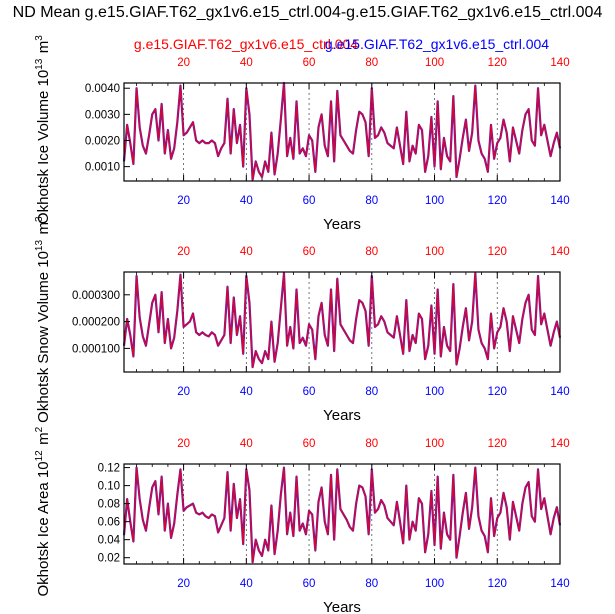  What do you see at coordinates (102, 141) in the screenshot?
I see `ytick-label: 0.0020` at bounding box center [102, 141].